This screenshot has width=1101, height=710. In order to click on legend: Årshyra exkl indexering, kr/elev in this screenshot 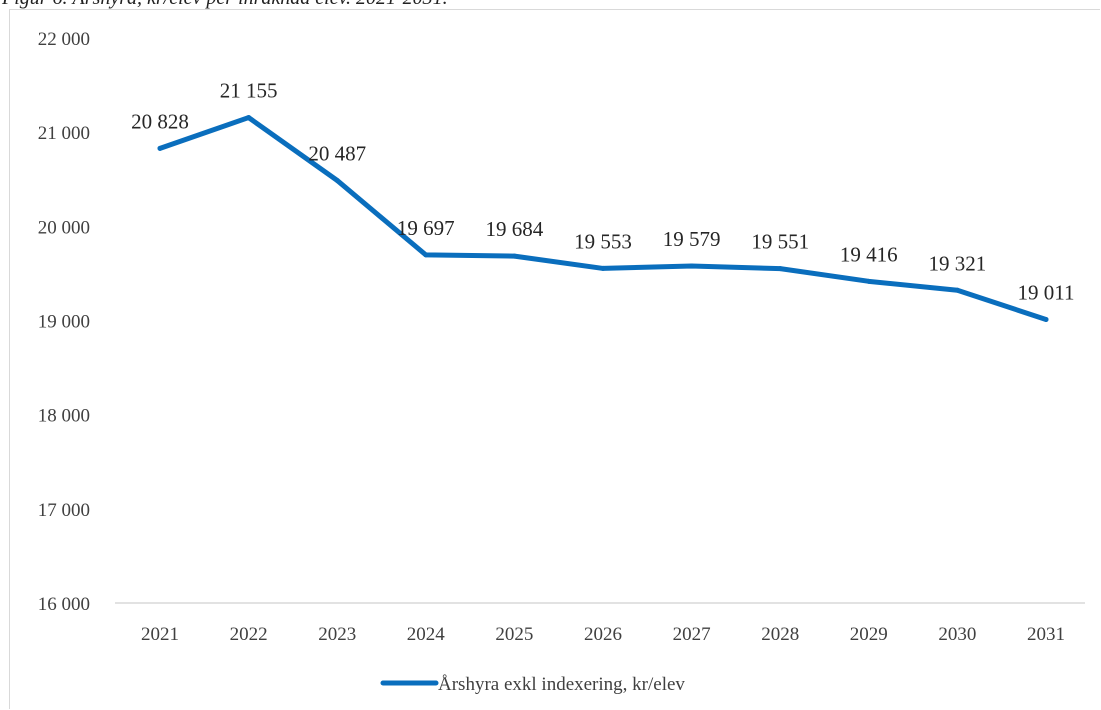, I will do `click(532, 684)`.